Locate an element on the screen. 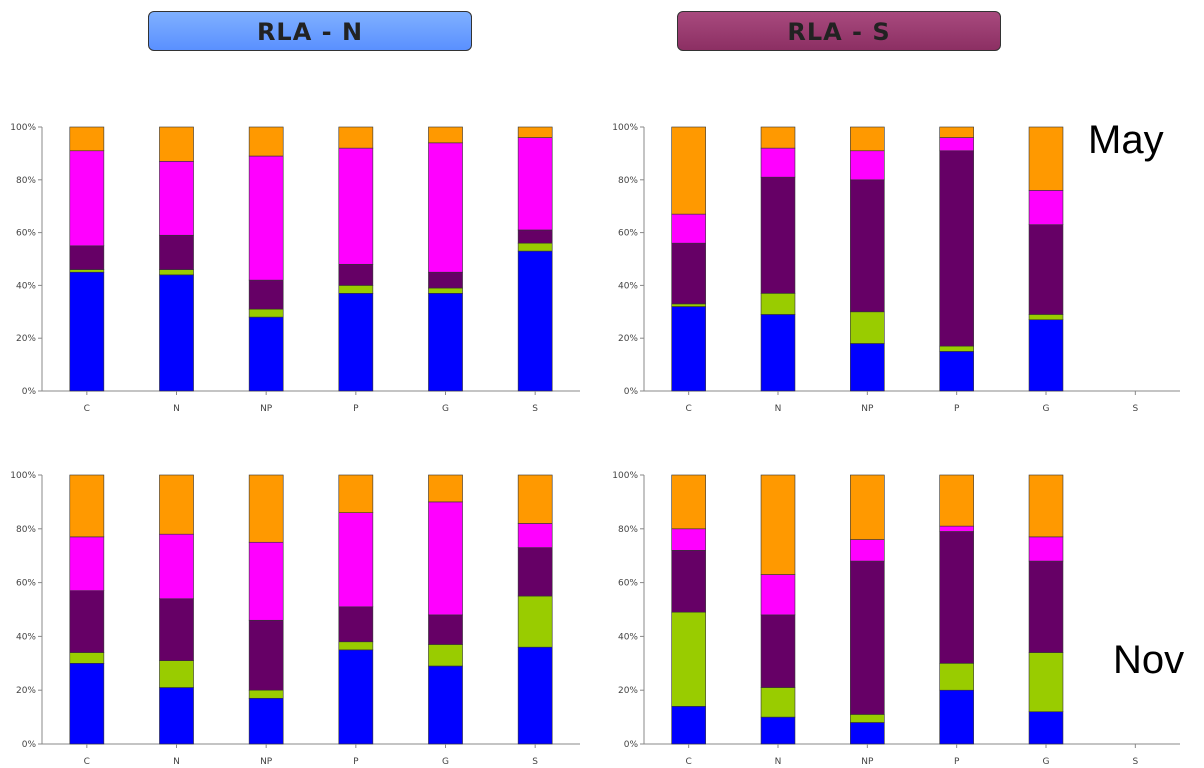 The height and width of the screenshot is (768, 1204). y-tick-label: 0% is located at coordinates (631, 392).